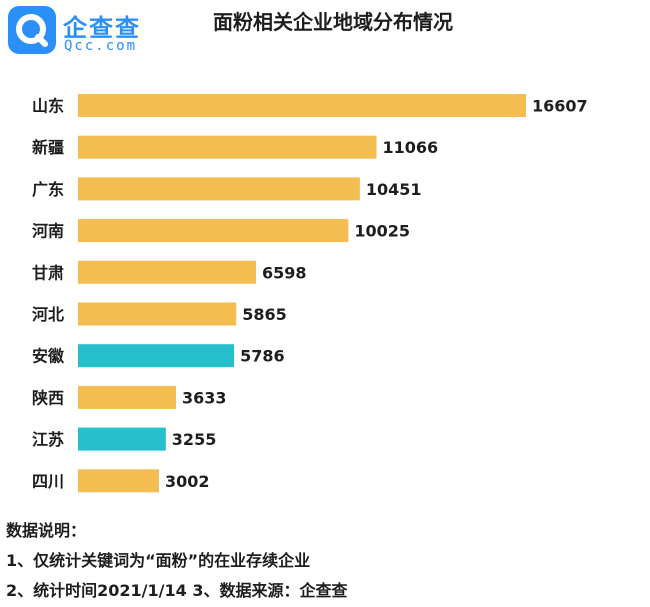  I want to click on category-label: 河北, so click(48, 314).